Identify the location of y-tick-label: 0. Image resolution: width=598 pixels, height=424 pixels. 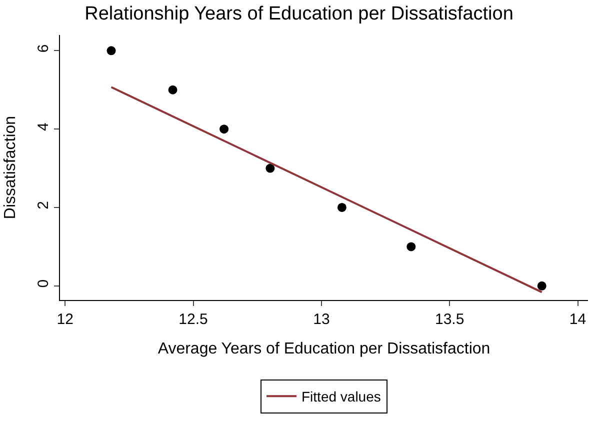
(43, 283).